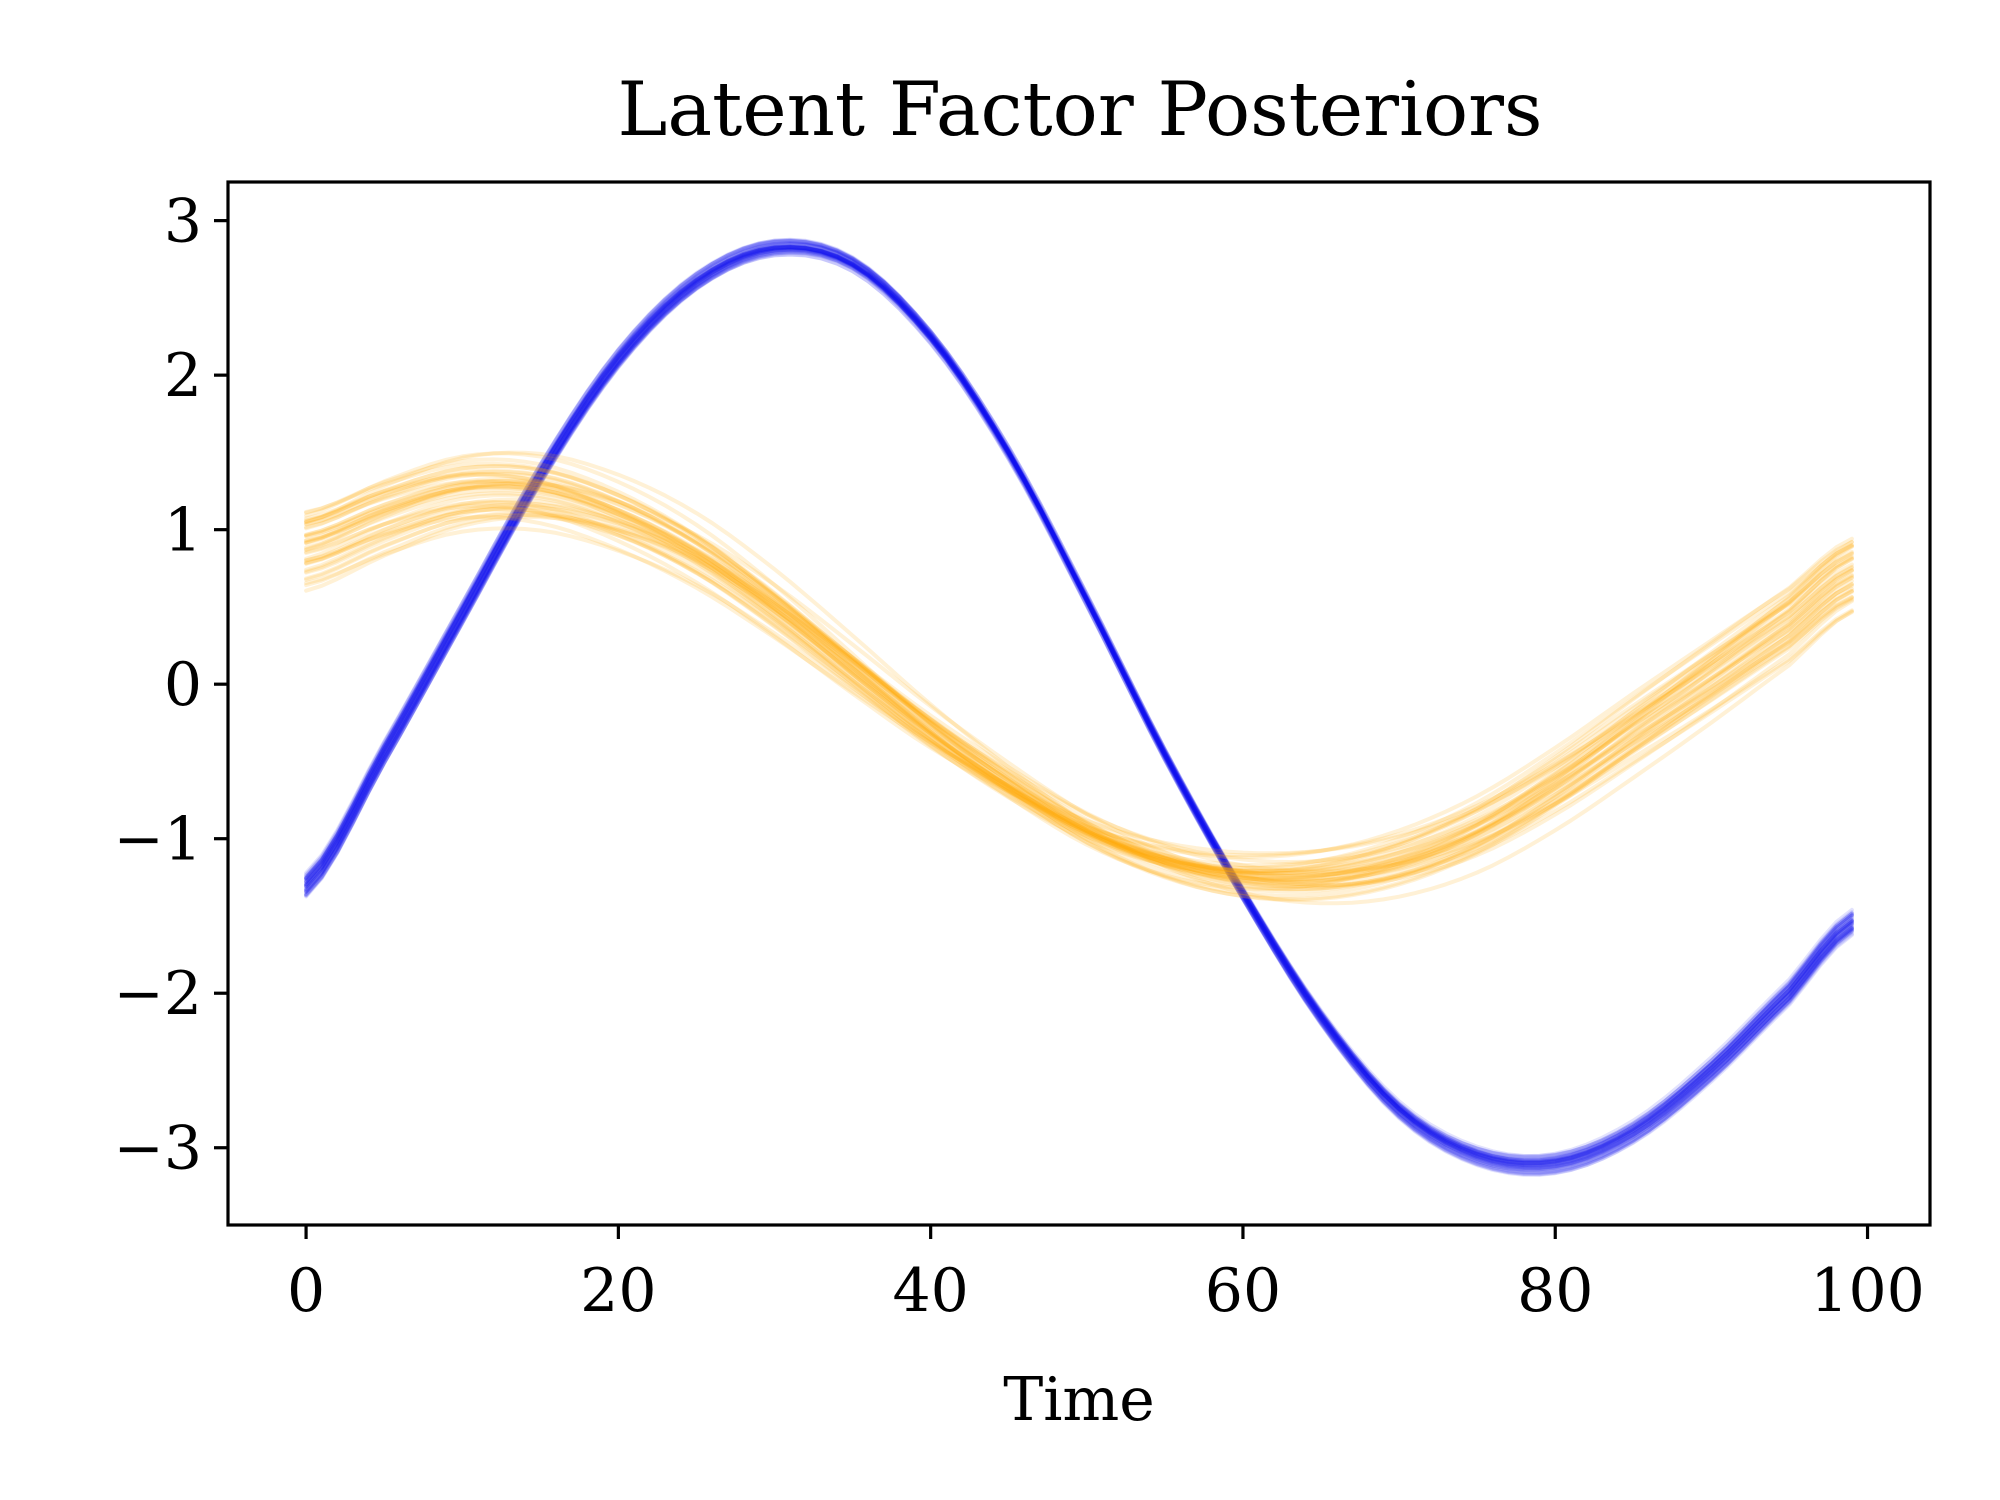  What do you see at coordinates (183, 376) in the screenshot?
I see `y-tick-label: 2` at bounding box center [183, 376].